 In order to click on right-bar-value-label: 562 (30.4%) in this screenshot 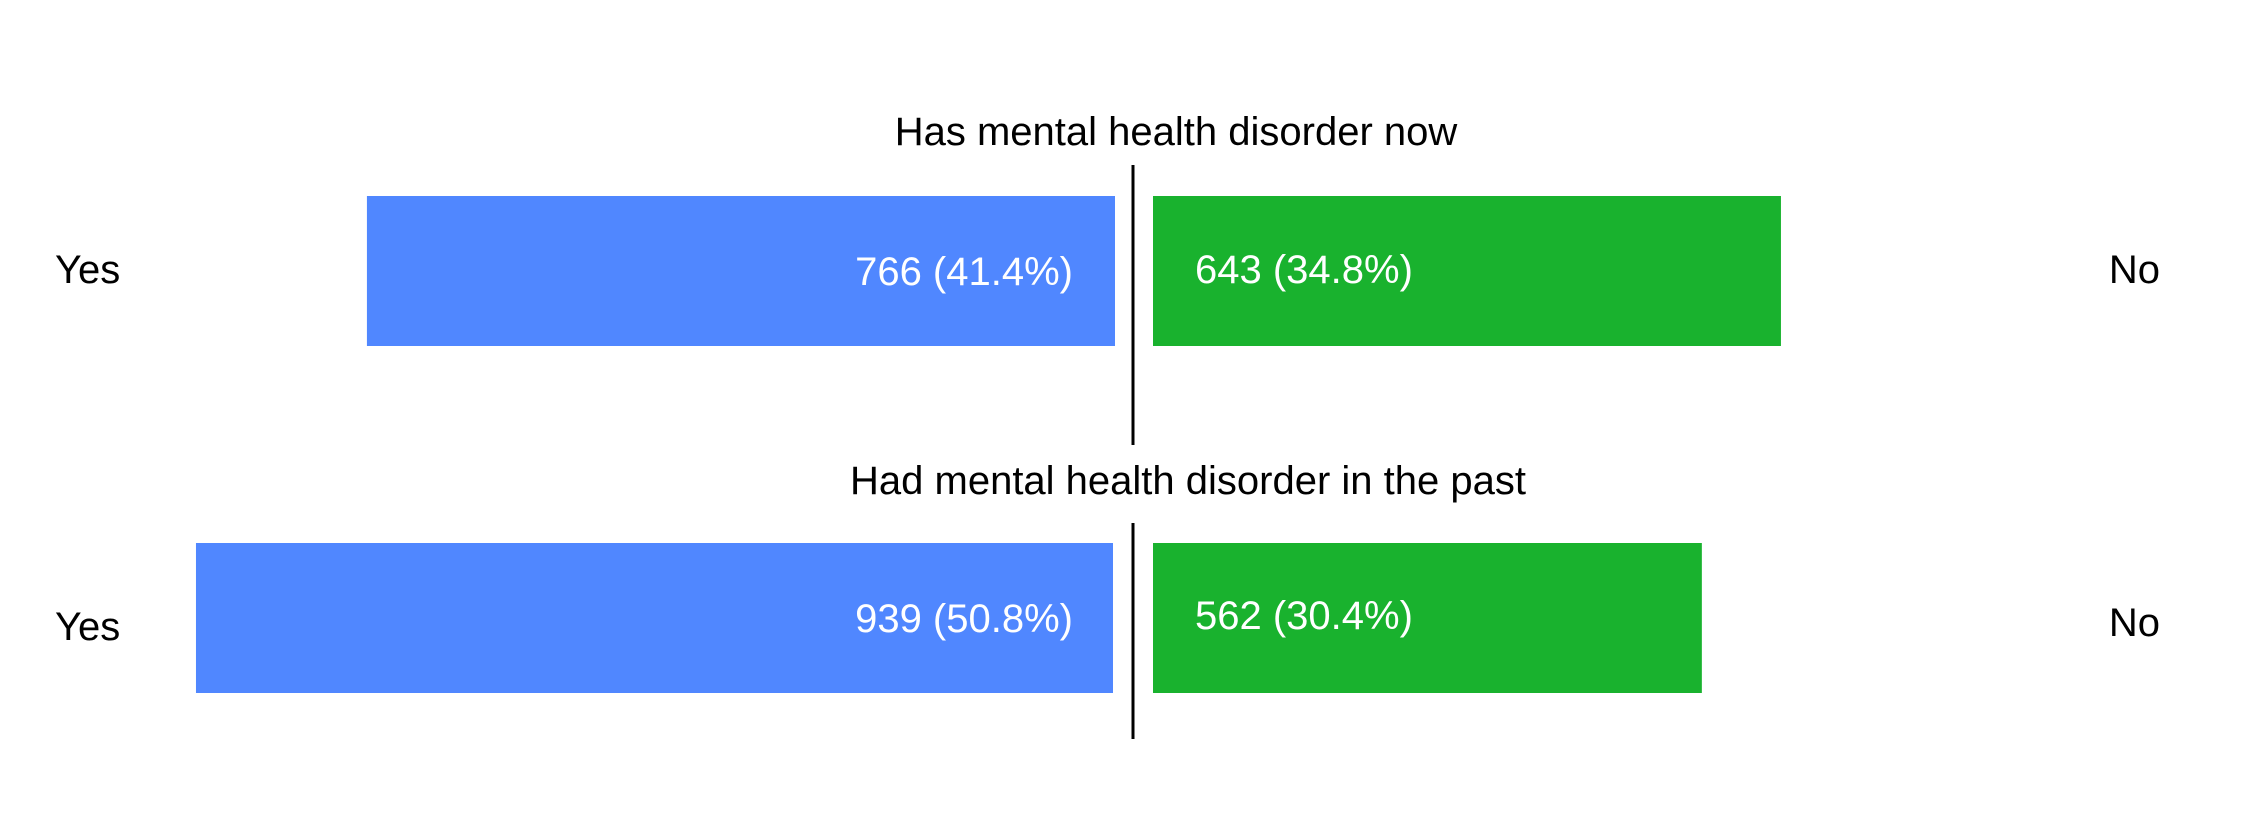, I will do `click(1304, 616)`.